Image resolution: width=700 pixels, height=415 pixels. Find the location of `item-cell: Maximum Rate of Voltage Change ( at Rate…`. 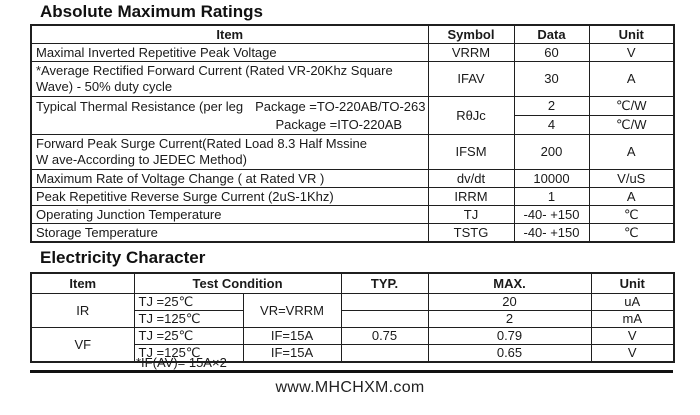

item-cell: Maximum Rate of Voltage Change ( at Rate… is located at coordinates (229, 178).